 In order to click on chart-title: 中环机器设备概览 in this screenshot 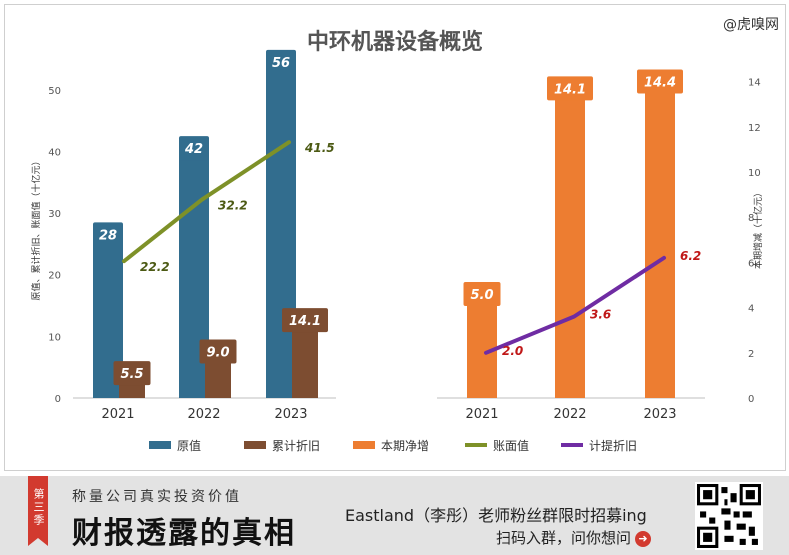, I will do `click(395, 42)`.